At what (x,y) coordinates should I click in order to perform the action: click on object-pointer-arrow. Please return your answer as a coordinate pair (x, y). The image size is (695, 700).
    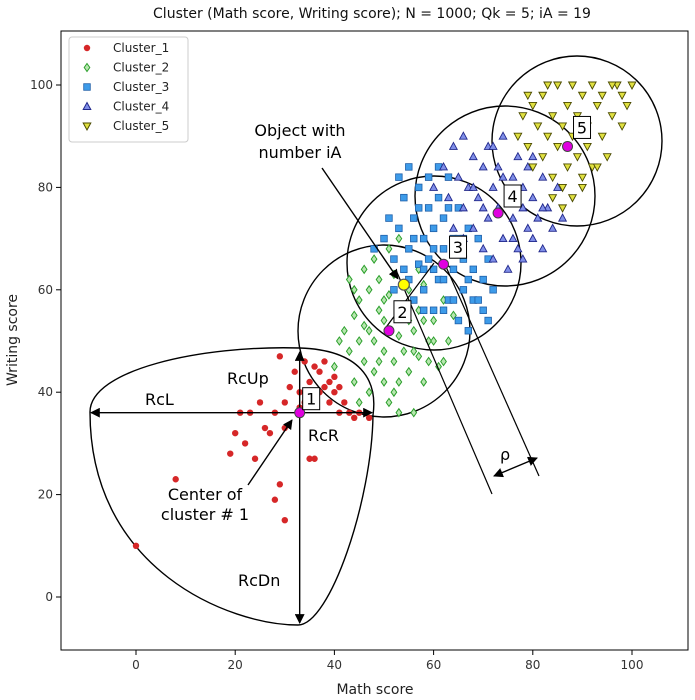
    Looking at the image, I should click on (360, 223).